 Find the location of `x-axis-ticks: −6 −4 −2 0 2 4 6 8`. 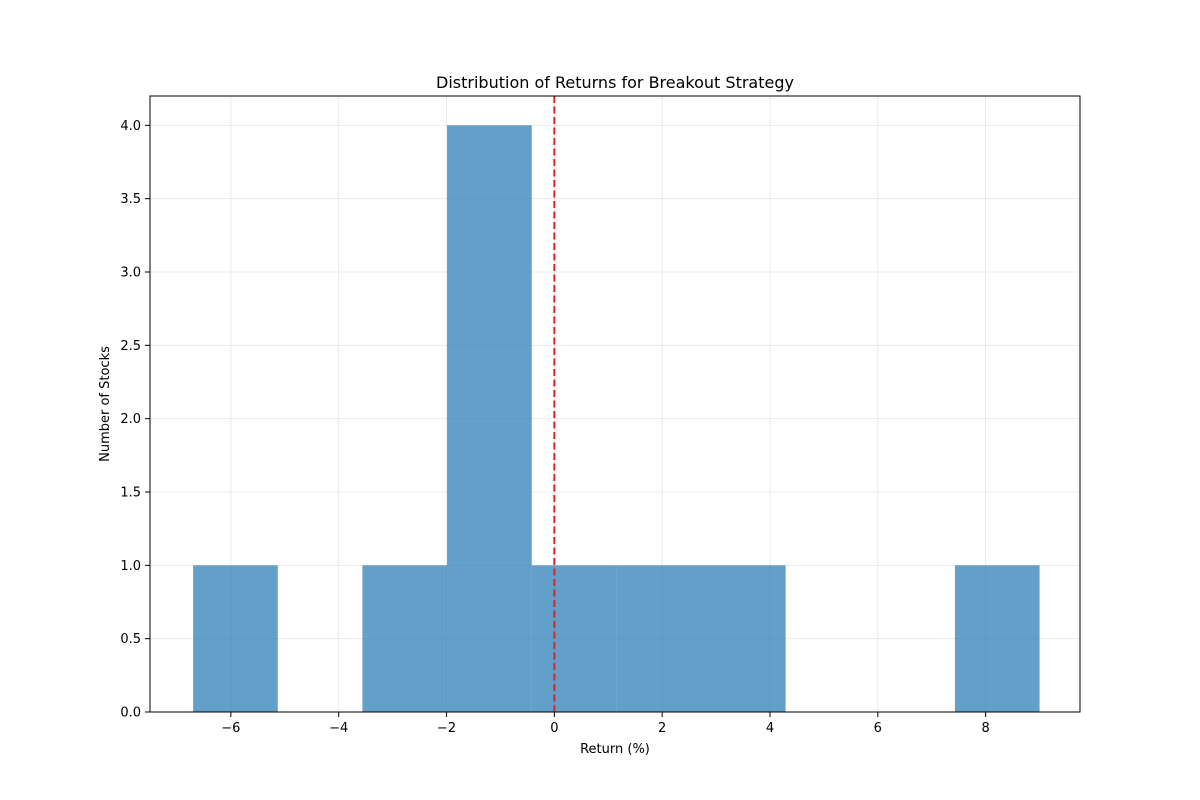

x-axis-ticks: −6 −4 −2 0 2 4 6 8 is located at coordinates (605, 724).